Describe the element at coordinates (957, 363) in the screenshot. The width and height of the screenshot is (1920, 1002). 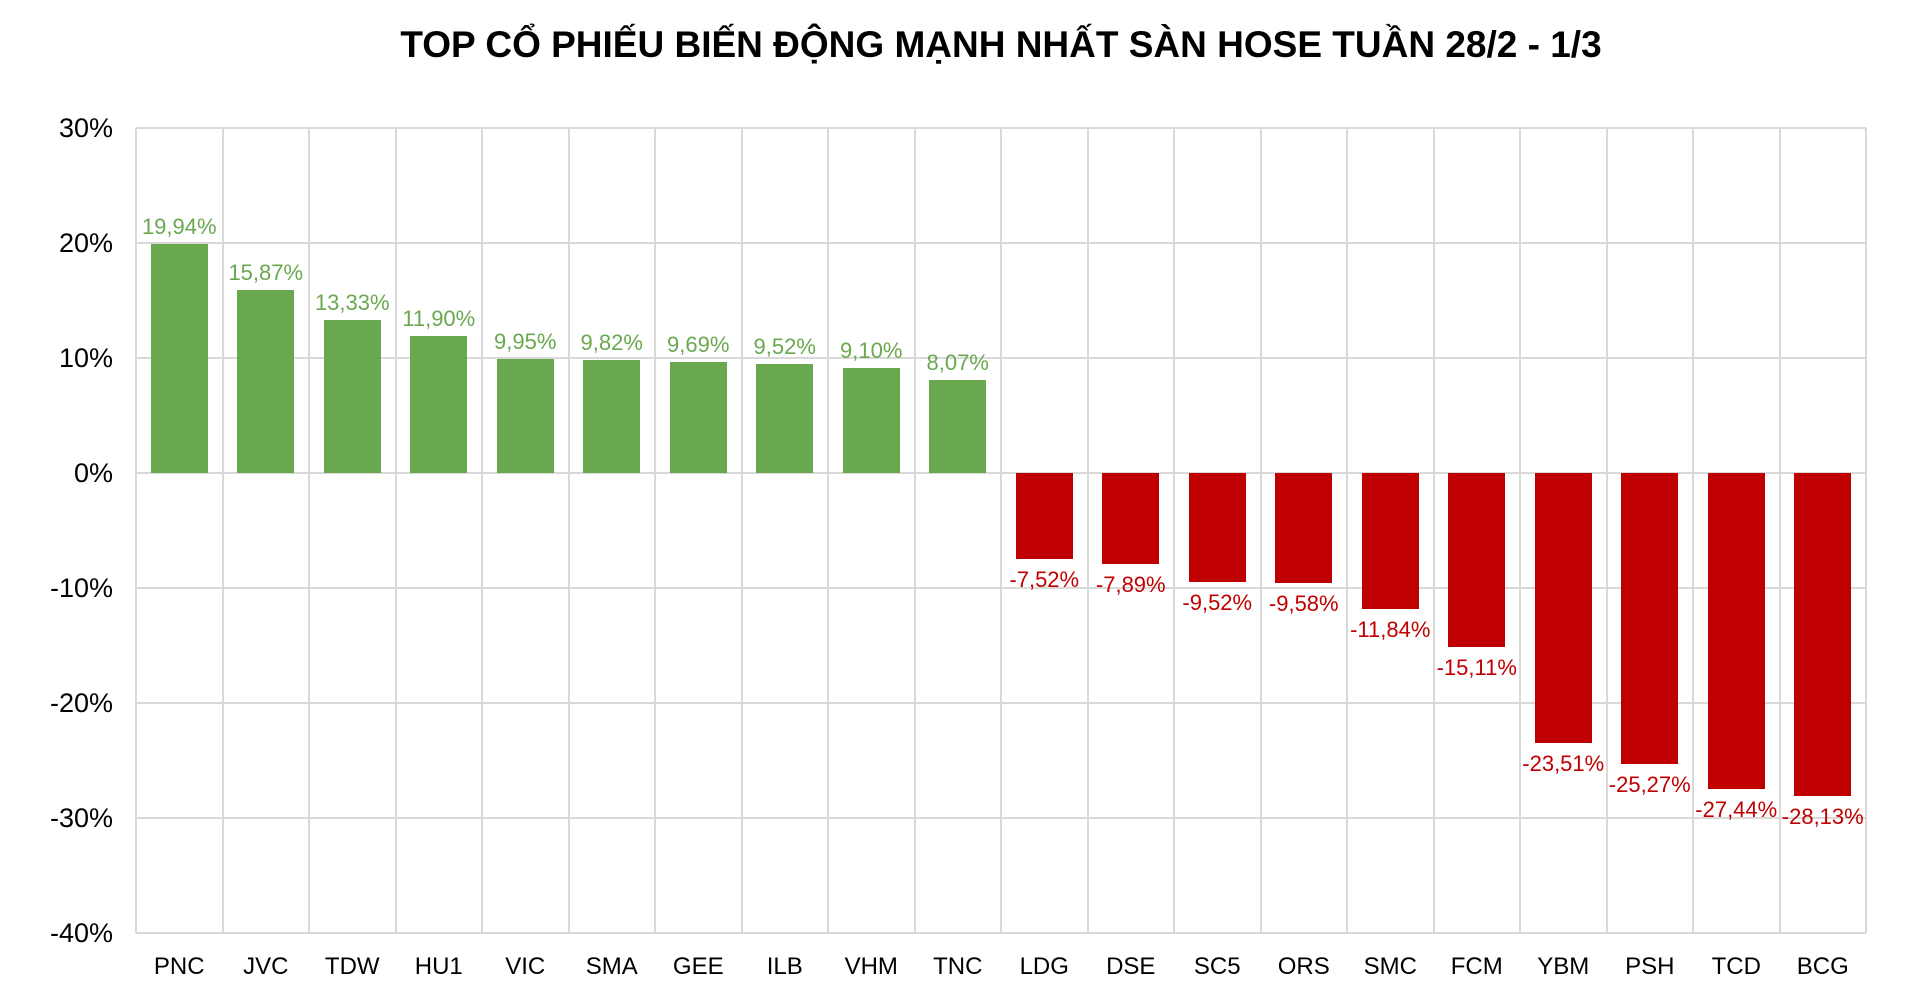
I see `value-label-tnc: 8,07%` at that location.